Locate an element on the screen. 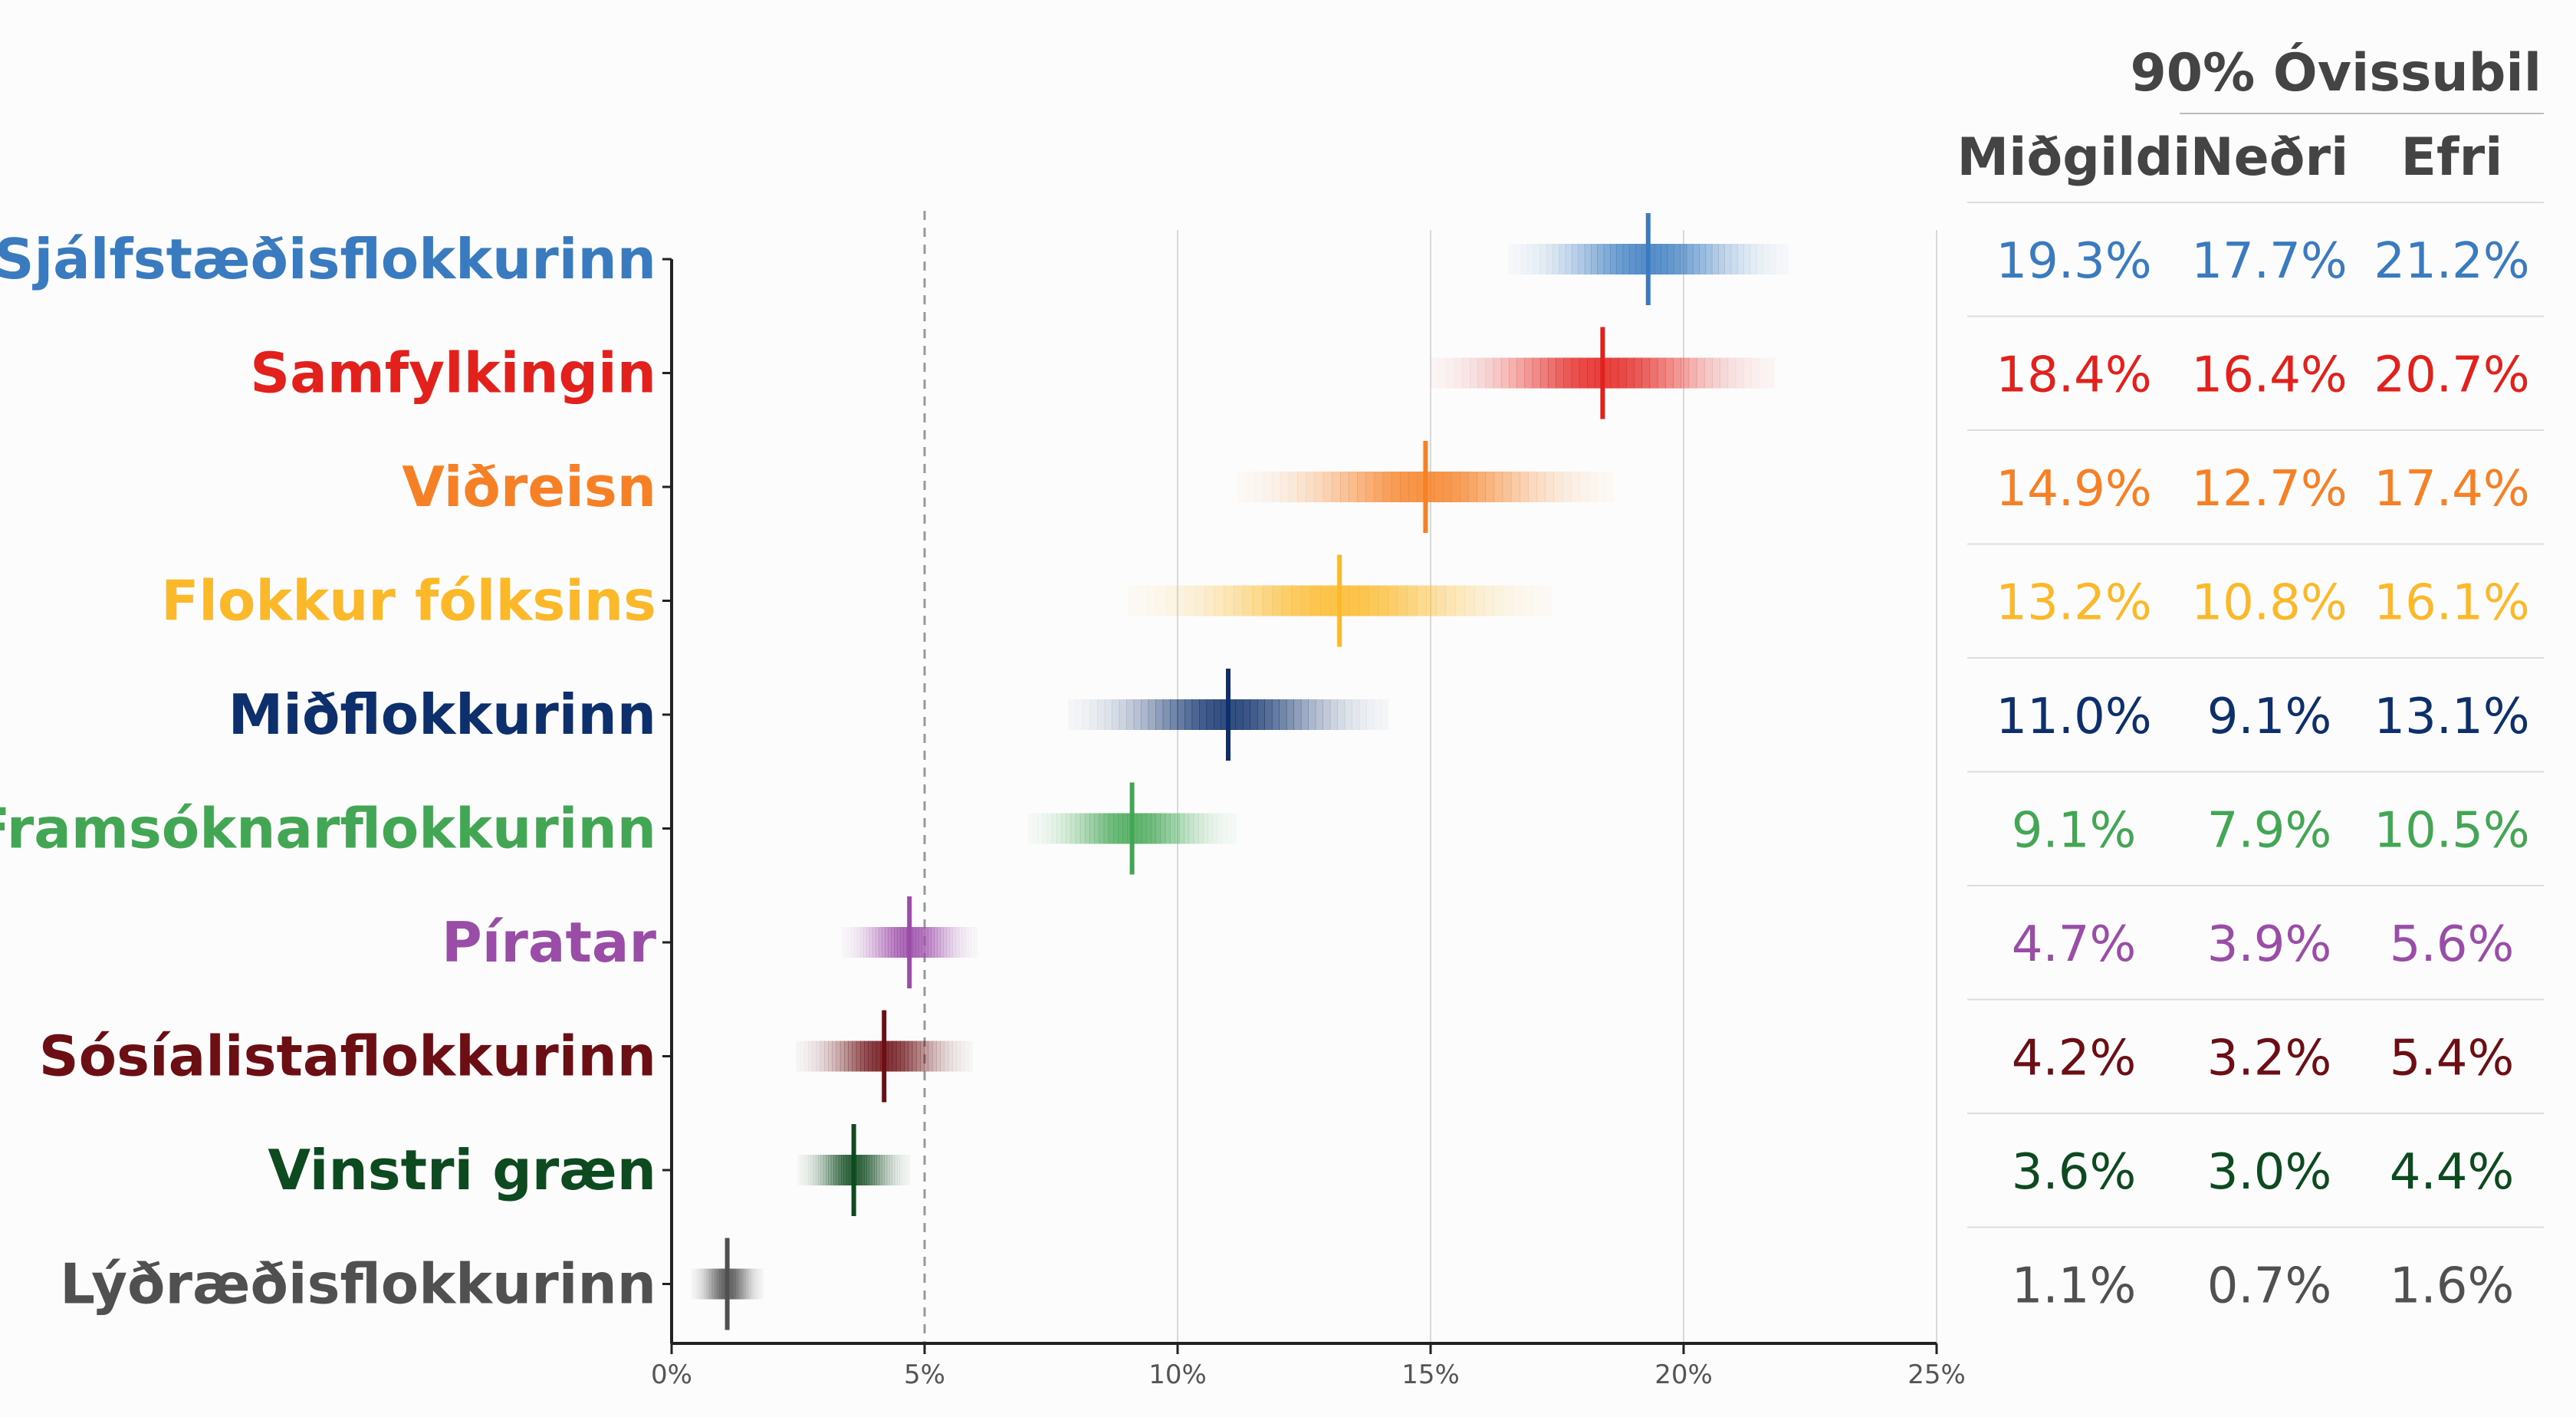  table-cell-lower: 3.2% is located at coordinates (2270, 1059).